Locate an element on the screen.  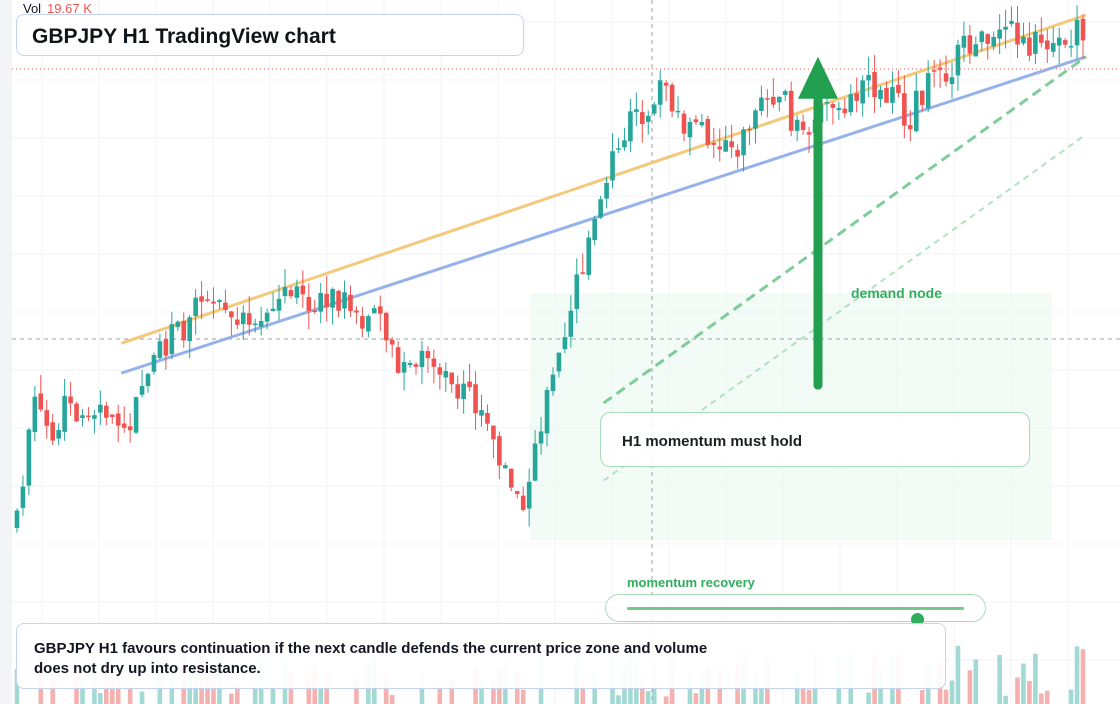
arrow-head is located at coordinates (818, 77).